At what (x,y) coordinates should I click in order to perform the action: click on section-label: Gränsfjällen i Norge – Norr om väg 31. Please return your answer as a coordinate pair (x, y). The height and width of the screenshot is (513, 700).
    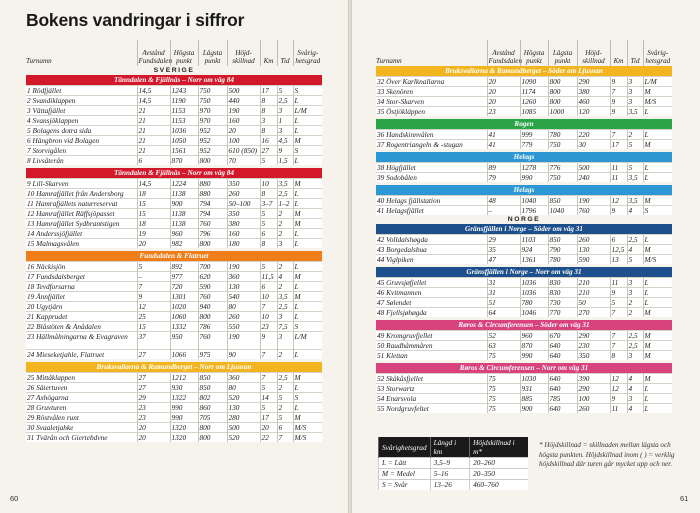
    Looking at the image, I should click on (524, 272).